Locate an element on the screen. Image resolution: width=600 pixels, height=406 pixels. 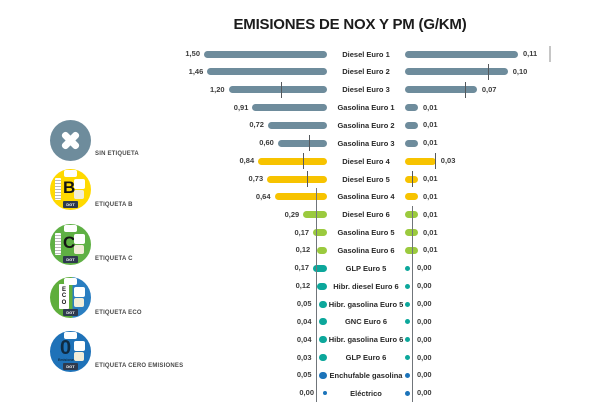
badge-etiqueta-c-icon: C DGT is located at coordinates (70, 244).